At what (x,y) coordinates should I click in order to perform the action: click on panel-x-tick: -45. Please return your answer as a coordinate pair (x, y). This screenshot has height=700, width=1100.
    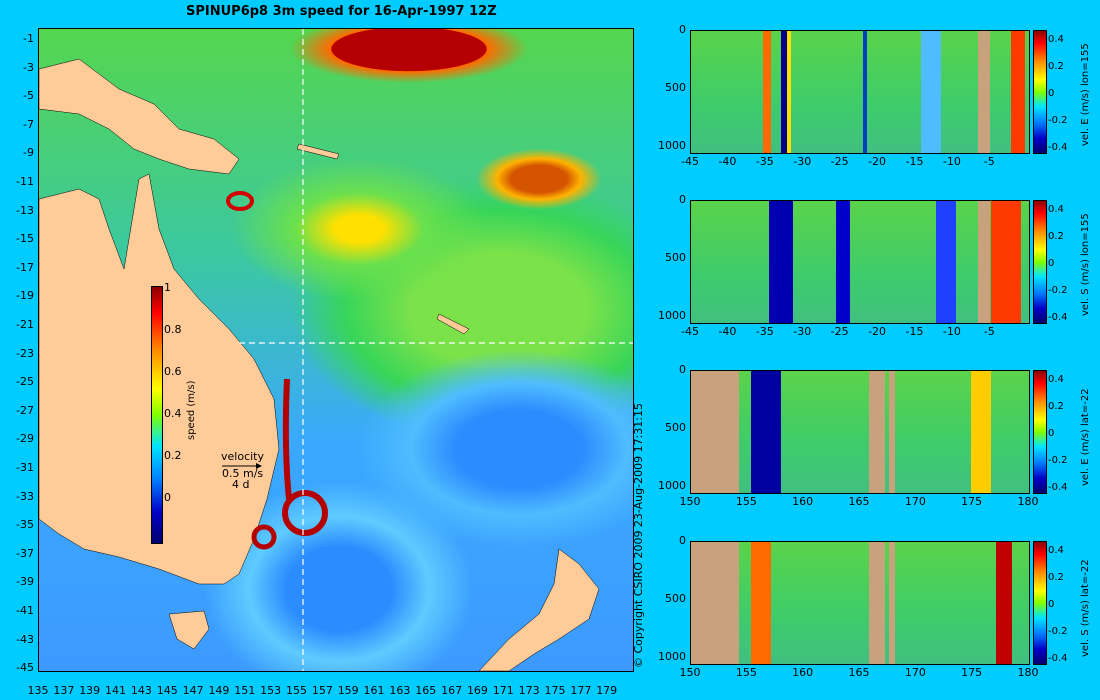
    Looking at the image, I should click on (690, 331).